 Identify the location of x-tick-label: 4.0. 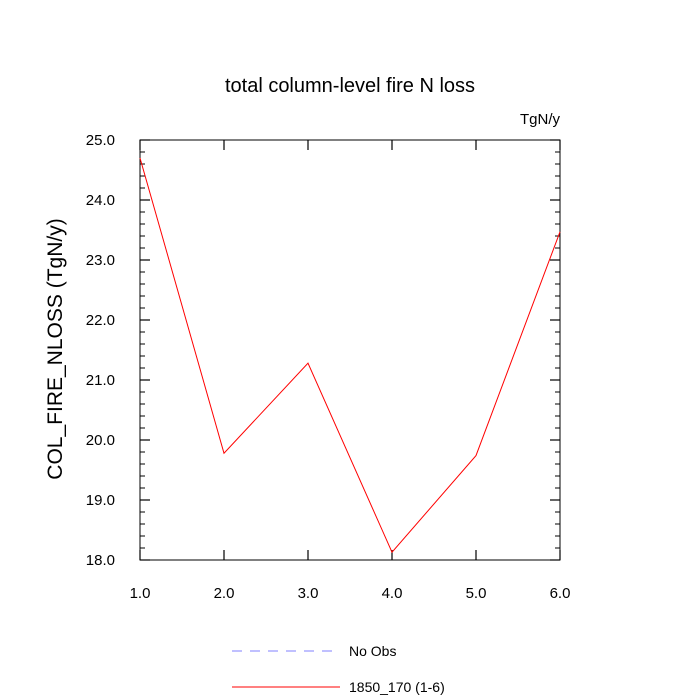
(392, 593).